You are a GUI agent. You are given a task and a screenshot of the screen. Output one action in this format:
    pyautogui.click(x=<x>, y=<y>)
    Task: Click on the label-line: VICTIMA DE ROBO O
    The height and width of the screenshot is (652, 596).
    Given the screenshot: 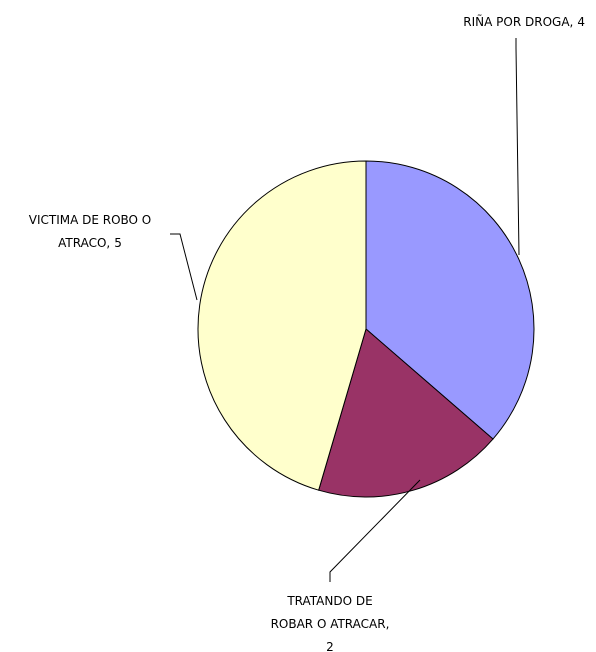 What is the action you would take?
    pyautogui.click(x=90, y=220)
    